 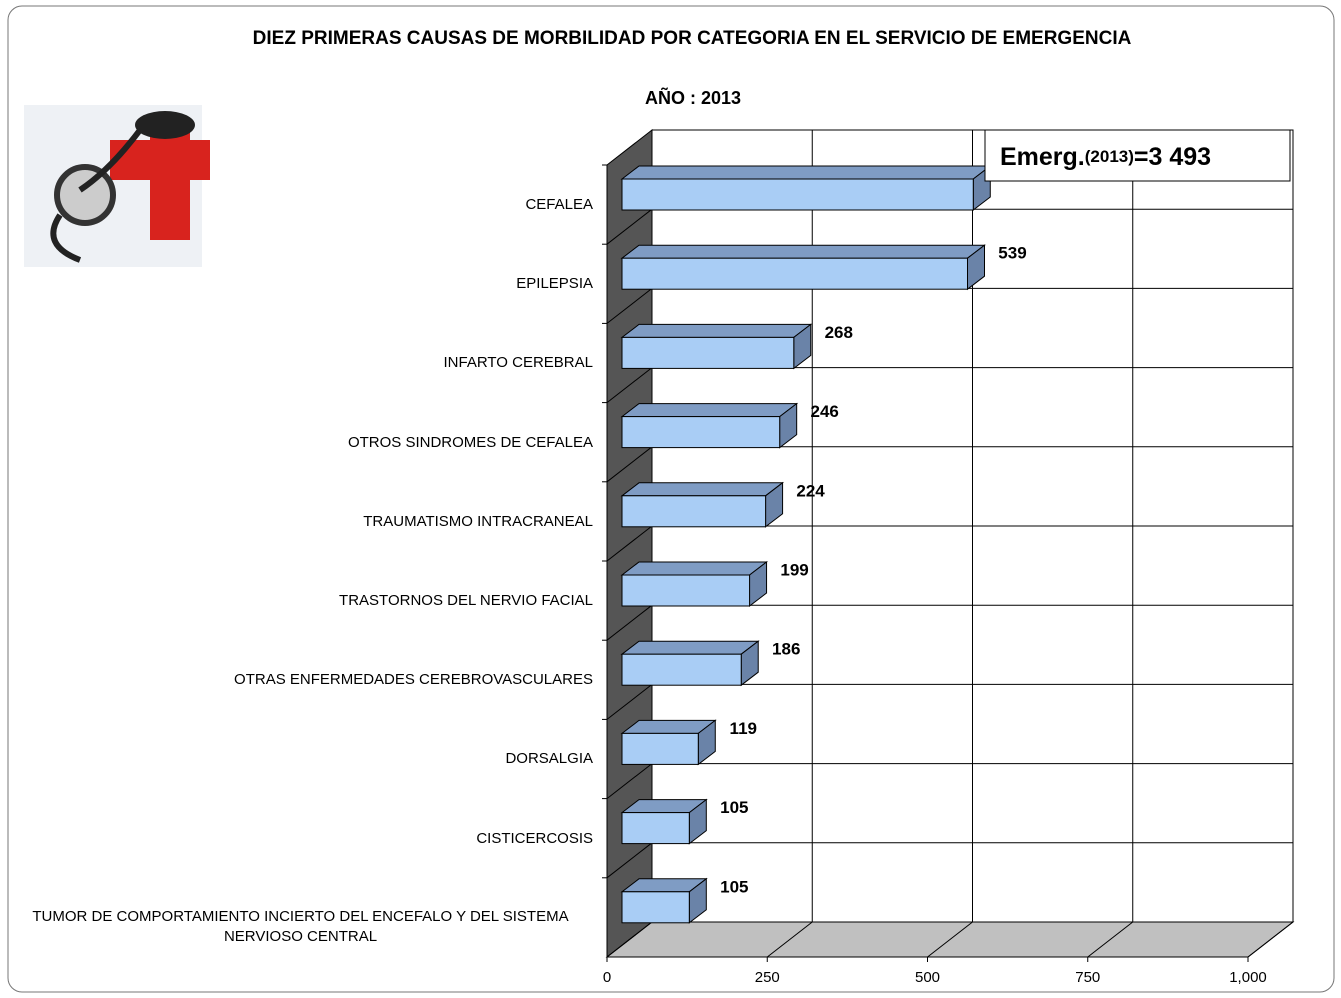 I want to click on chart-subtitle: AÑO : 2013, so click(x=693, y=97).